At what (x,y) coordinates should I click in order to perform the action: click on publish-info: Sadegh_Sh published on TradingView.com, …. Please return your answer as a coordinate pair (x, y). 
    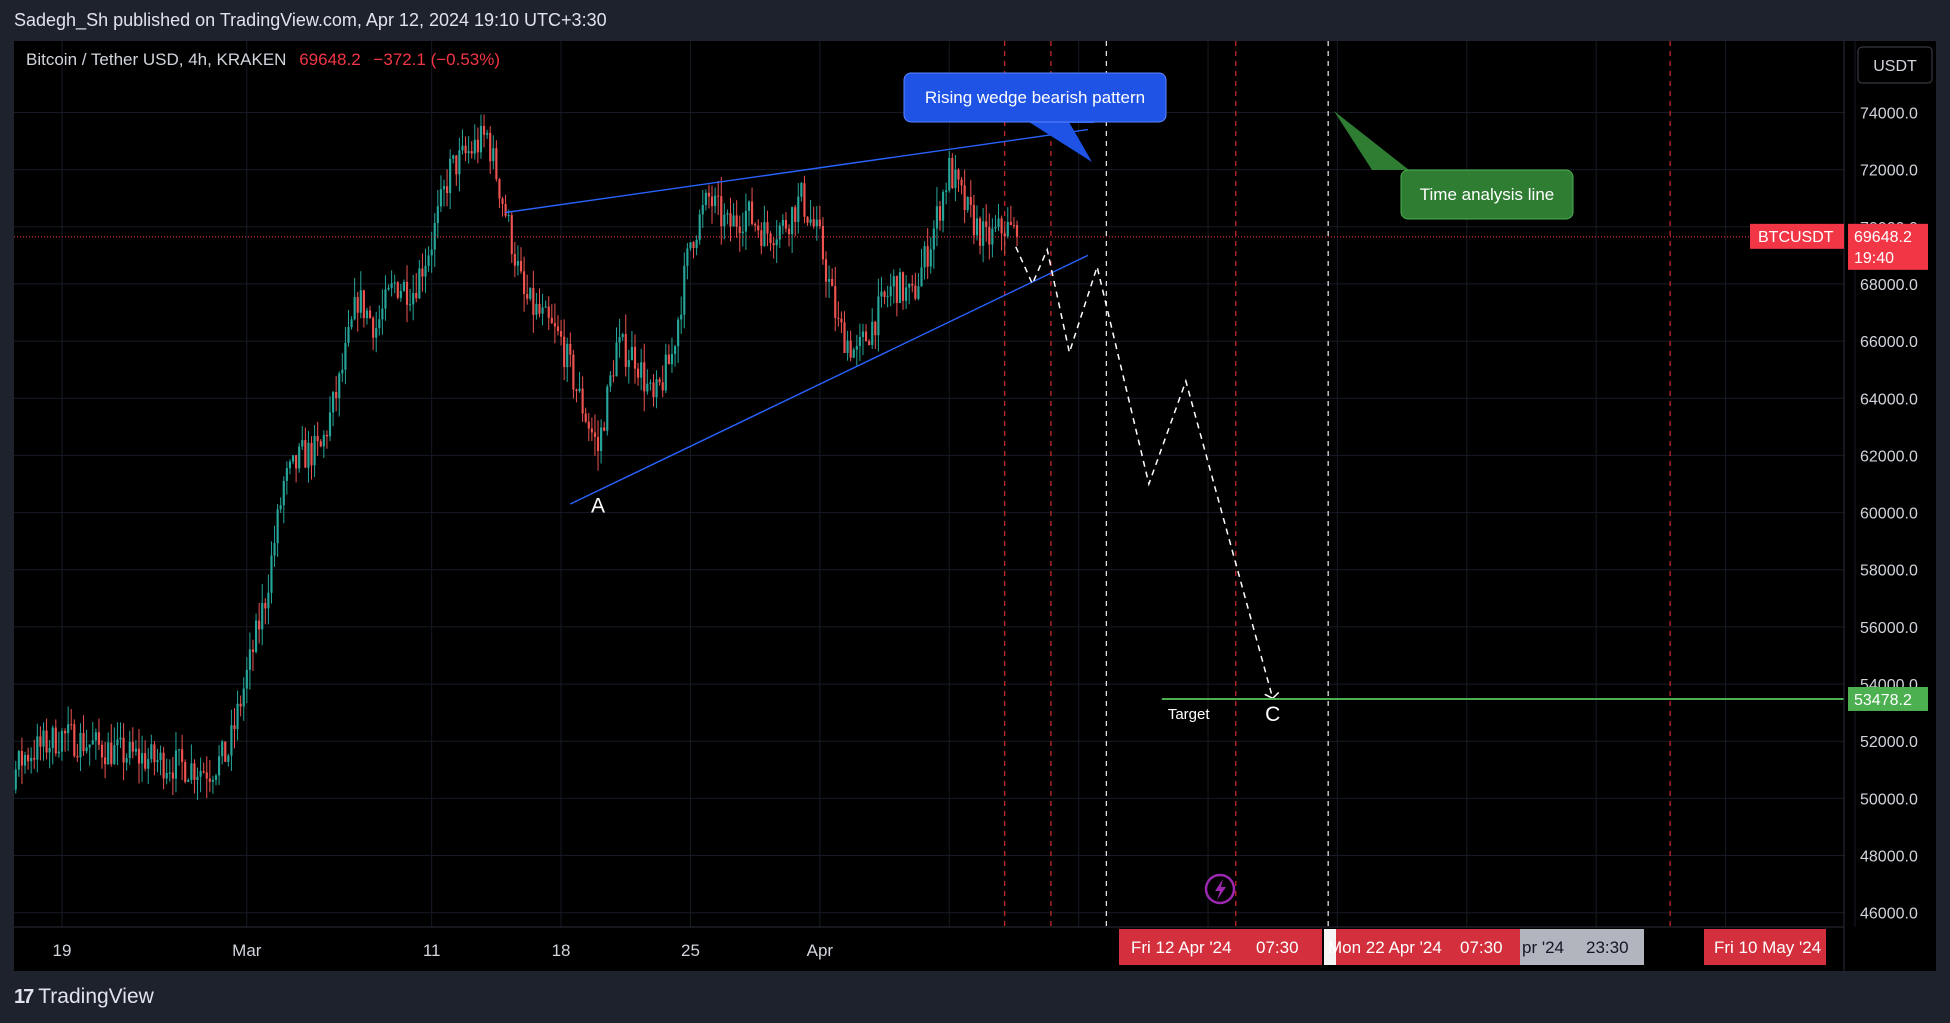
    Looking at the image, I should click on (310, 20).